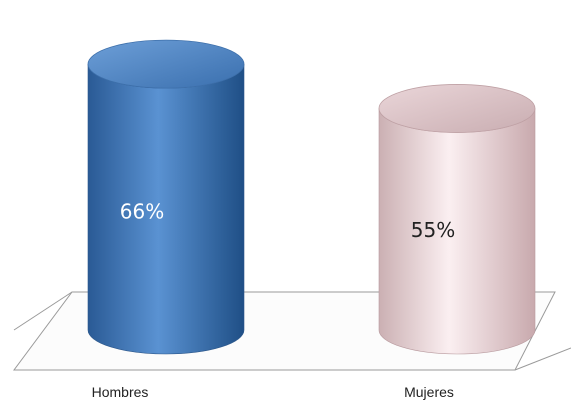 This screenshot has height=409, width=571. I want to click on data-label-mujeres: 55%, so click(433, 230).